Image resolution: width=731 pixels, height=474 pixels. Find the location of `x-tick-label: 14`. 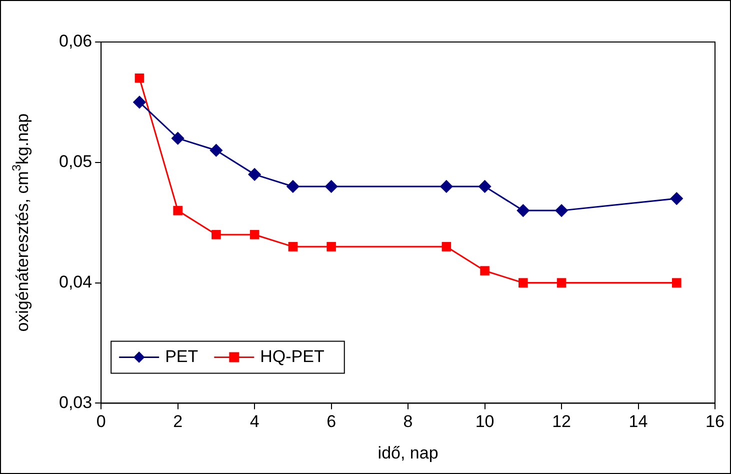

x-tick-label: 14 is located at coordinates (638, 422).